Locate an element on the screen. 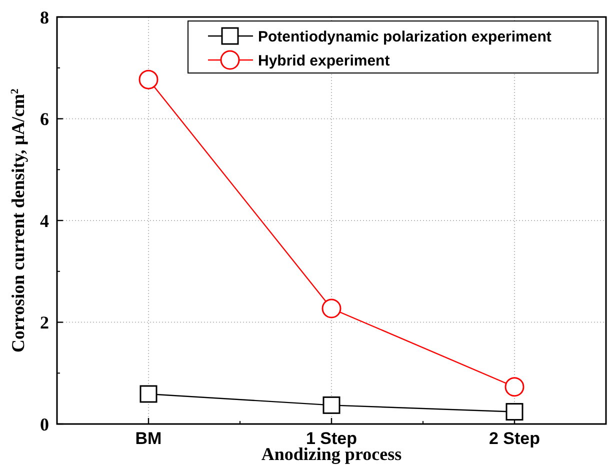 The height and width of the screenshot is (469, 608). x-tick-label: 2 Step is located at coordinates (514, 438).